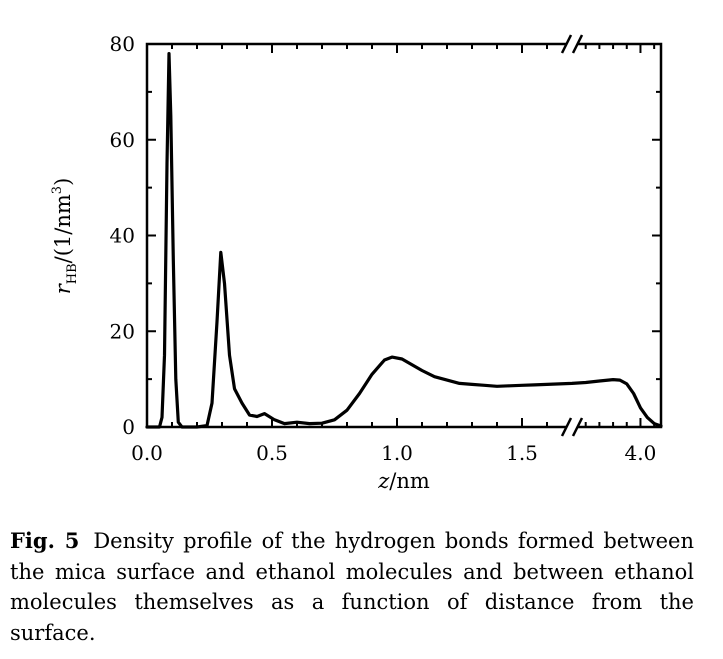  What do you see at coordinates (122, 140) in the screenshot?
I see `y-tick-label: 60` at bounding box center [122, 140].